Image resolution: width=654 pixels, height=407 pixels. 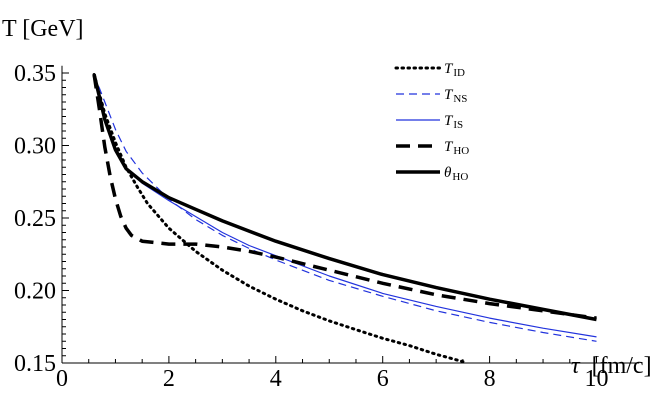 What do you see at coordinates (35, 147) in the screenshot?
I see `y-tick-label: 0.30` at bounding box center [35, 147].